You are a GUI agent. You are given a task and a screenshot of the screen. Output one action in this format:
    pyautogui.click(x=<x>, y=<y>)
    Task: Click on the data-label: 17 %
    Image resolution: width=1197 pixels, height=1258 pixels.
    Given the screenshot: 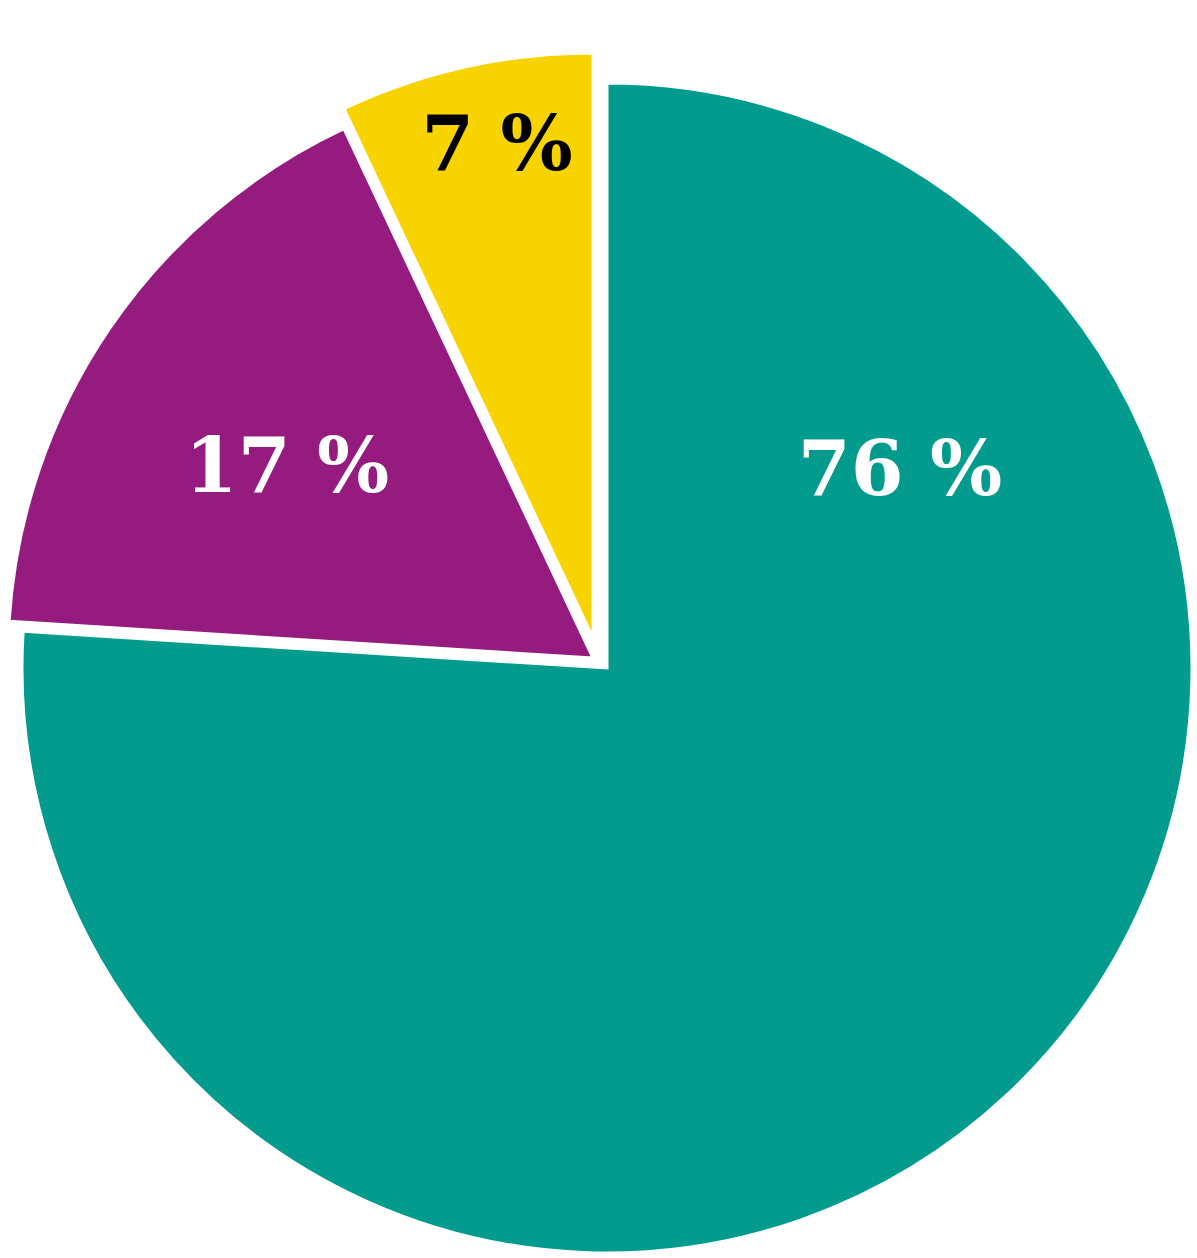 What is the action you would take?
    pyautogui.click(x=287, y=465)
    